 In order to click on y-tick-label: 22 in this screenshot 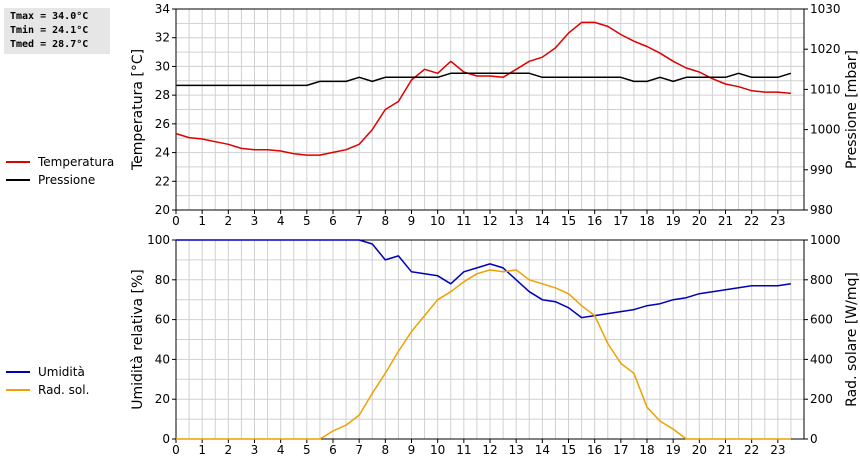, I will do `click(162, 181)`.